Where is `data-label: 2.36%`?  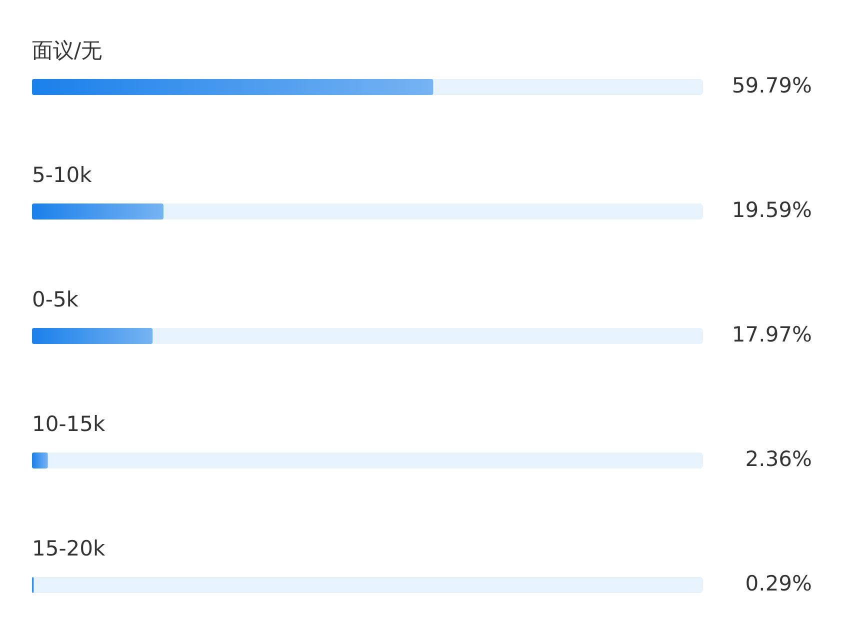
data-label: 2.36% is located at coordinates (778, 459).